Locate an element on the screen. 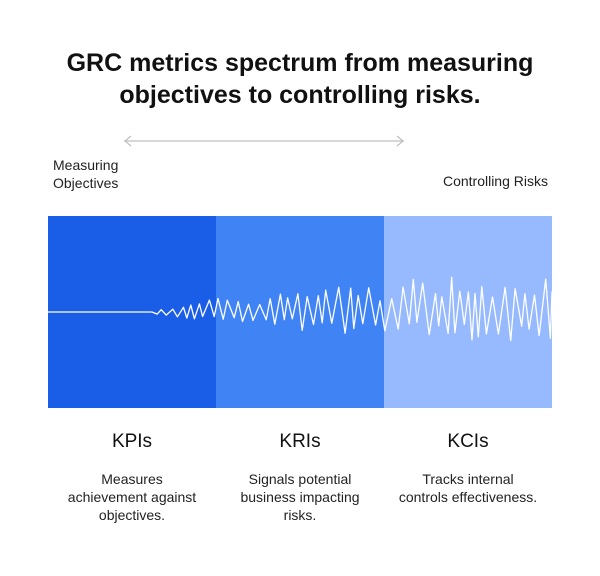  kci-heading: KCIs is located at coordinates (468, 441).